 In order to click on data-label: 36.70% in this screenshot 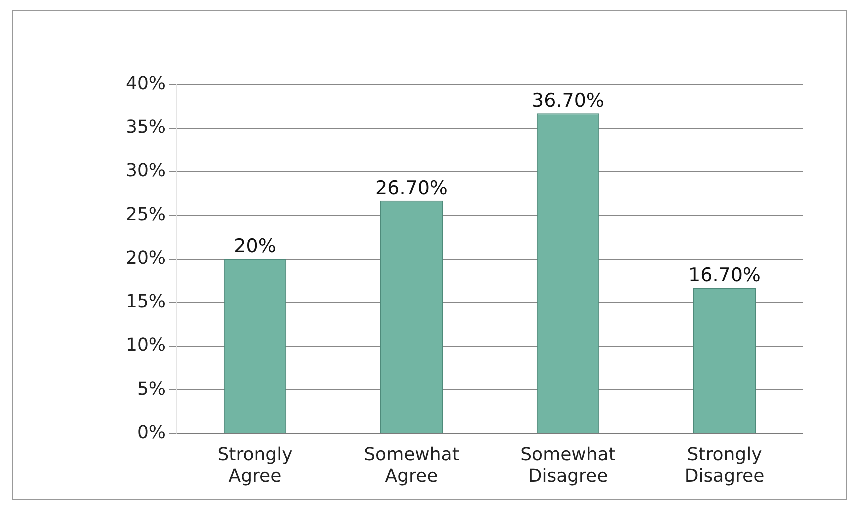, I will do `click(568, 101)`.